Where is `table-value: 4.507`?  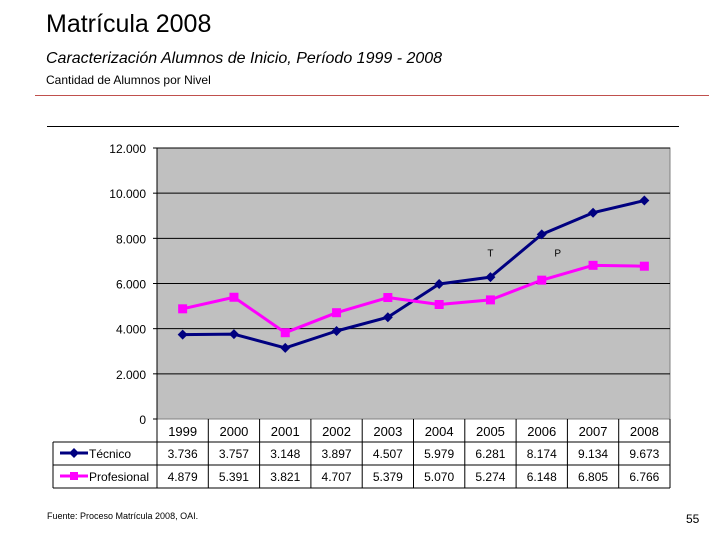 table-value: 4.507 is located at coordinates (388, 454).